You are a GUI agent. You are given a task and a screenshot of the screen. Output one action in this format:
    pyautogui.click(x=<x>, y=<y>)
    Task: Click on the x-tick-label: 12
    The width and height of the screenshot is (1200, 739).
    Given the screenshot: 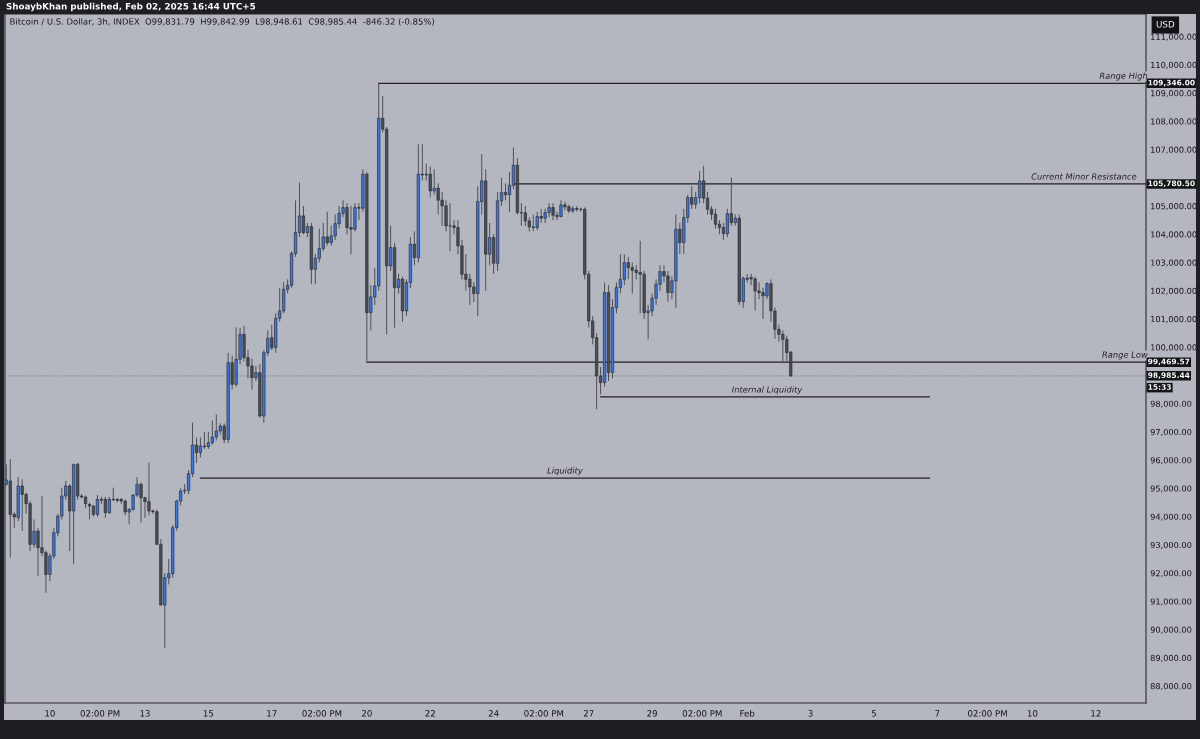 What is the action you would take?
    pyautogui.click(x=1096, y=713)
    